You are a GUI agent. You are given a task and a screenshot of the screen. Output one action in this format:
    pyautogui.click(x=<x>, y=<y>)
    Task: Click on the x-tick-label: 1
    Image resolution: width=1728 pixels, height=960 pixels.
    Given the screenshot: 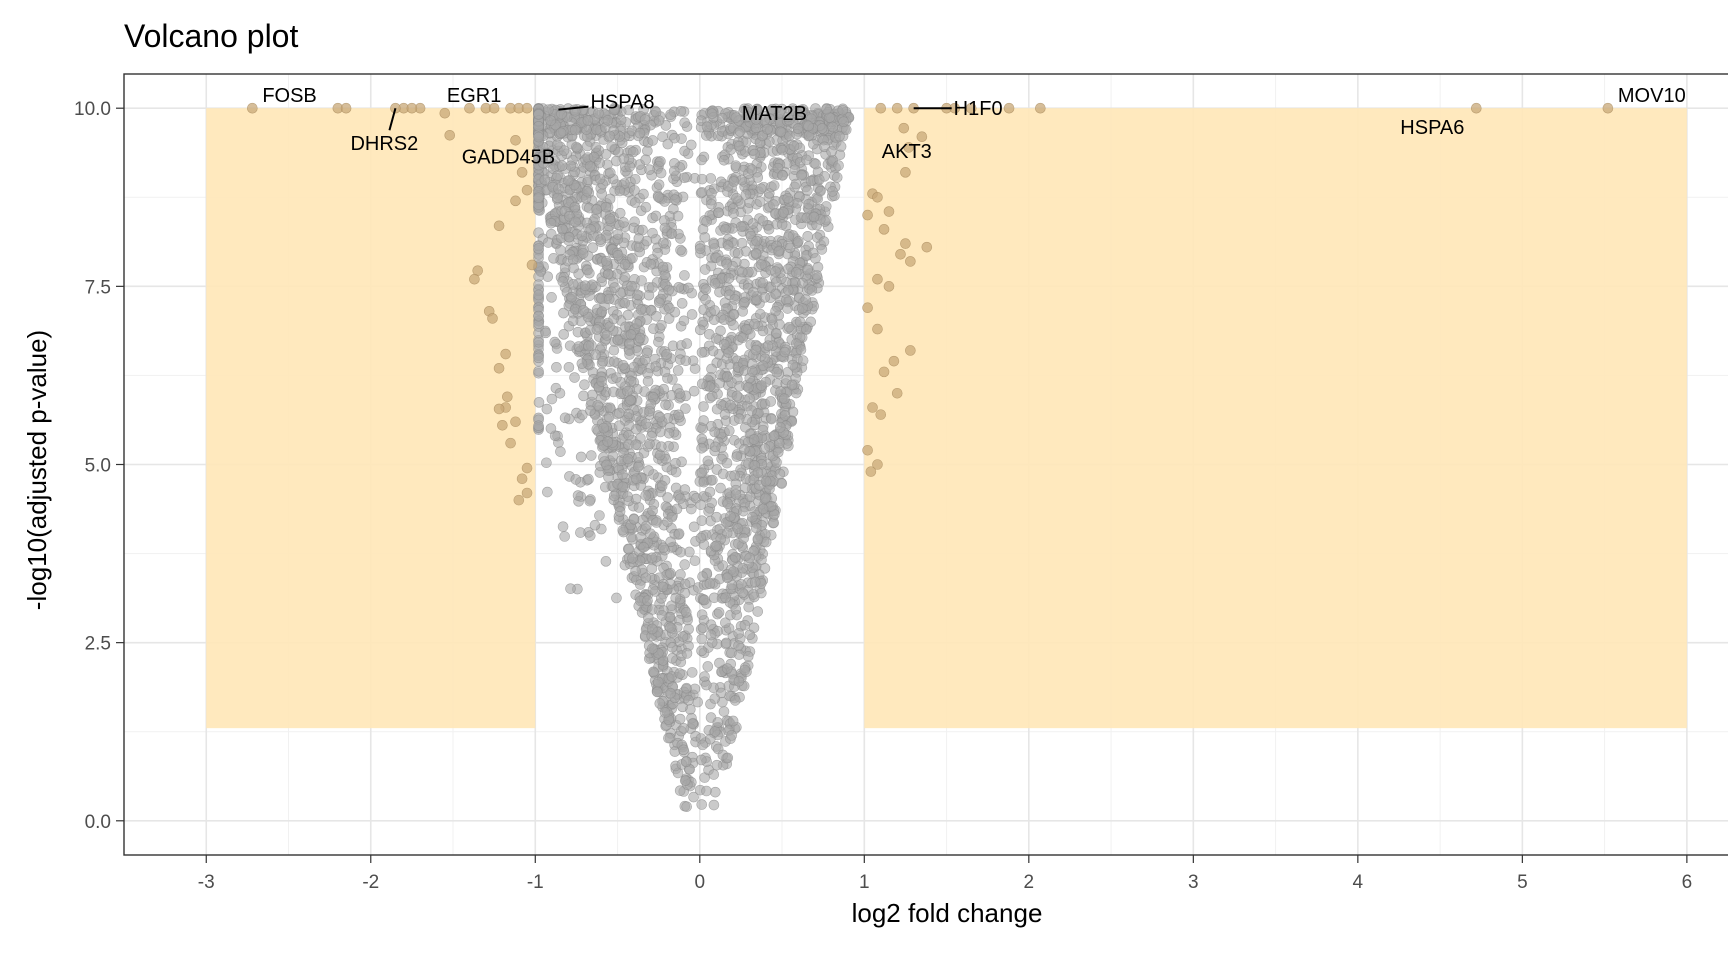 What is the action you would take?
    pyautogui.click(x=864, y=882)
    